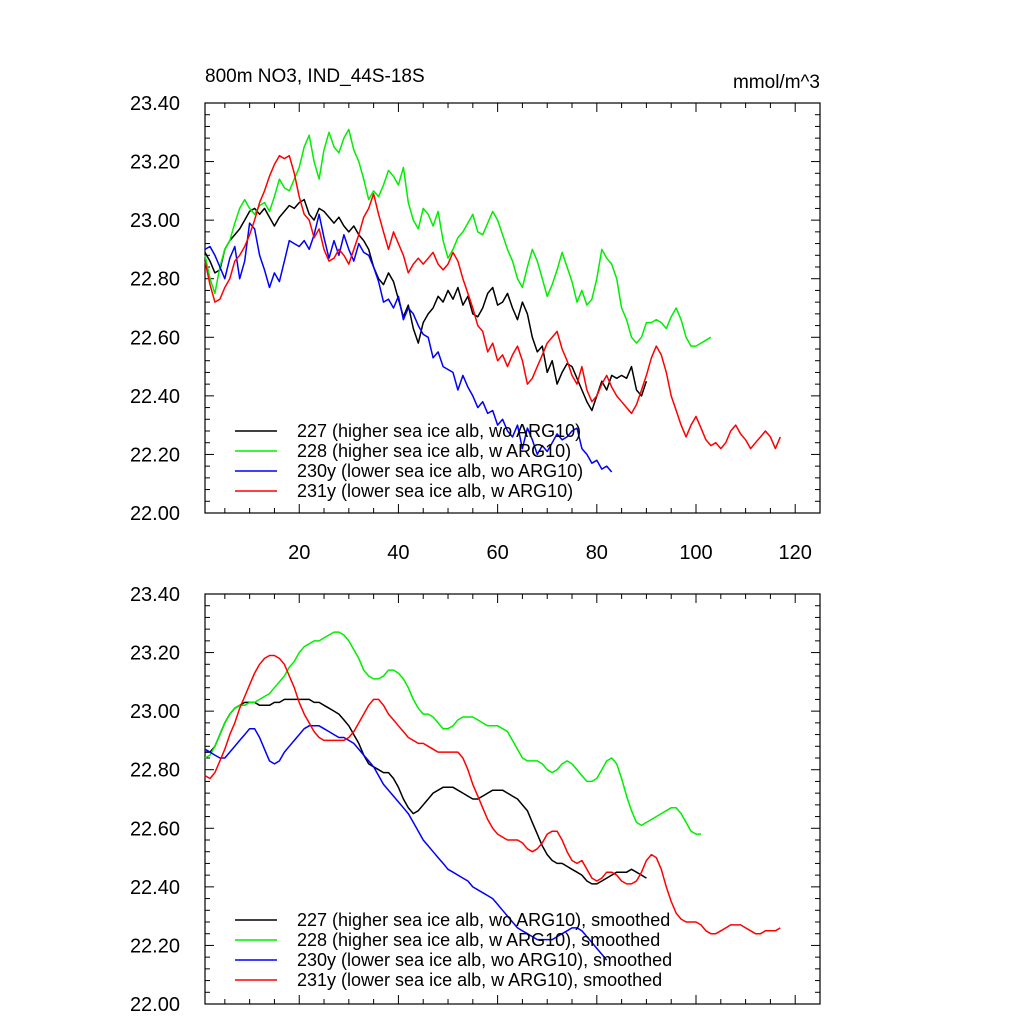 The width and height of the screenshot is (1024, 1024). What do you see at coordinates (439, 431) in the screenshot?
I see `legend-label: 227 (higher sea ice alb, wo ARG10)` at bounding box center [439, 431].